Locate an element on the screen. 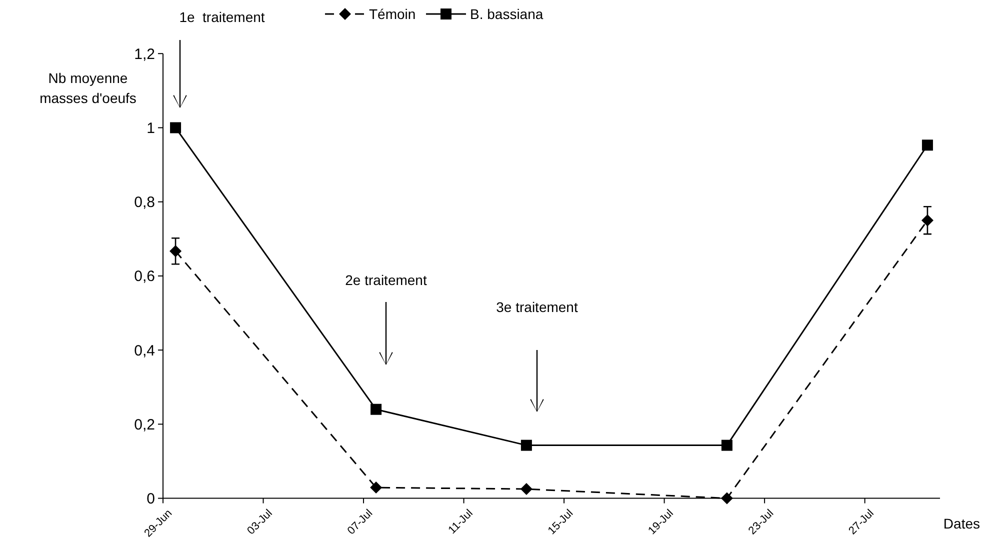 The image size is (984, 547). annotation: 3e traitement is located at coordinates (537, 307).